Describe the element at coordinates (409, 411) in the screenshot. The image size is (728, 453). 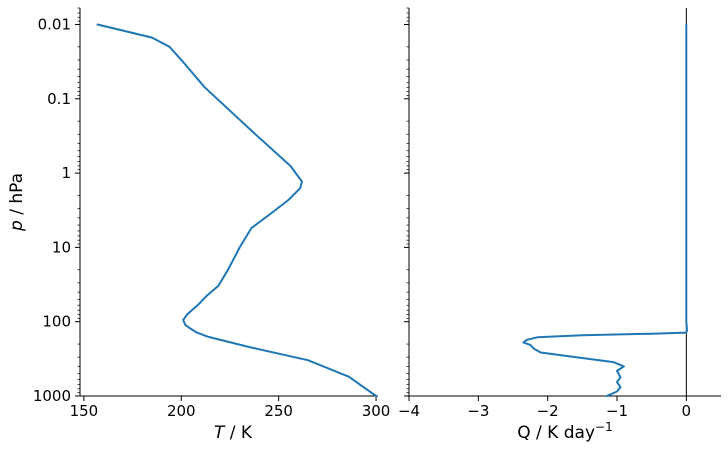
I see `x-tick-label: −4` at that location.